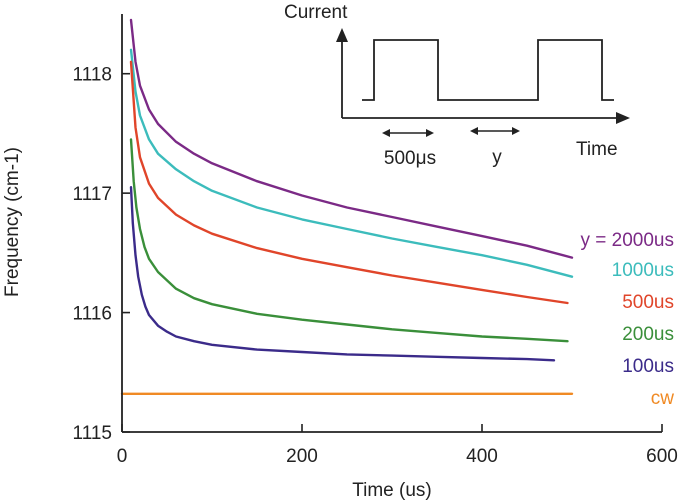 This screenshot has height=504, width=684. What do you see at coordinates (628, 319) in the screenshot?
I see `series-labels: y = 2000us 1000us 500us 200us 100us cw` at bounding box center [628, 319].